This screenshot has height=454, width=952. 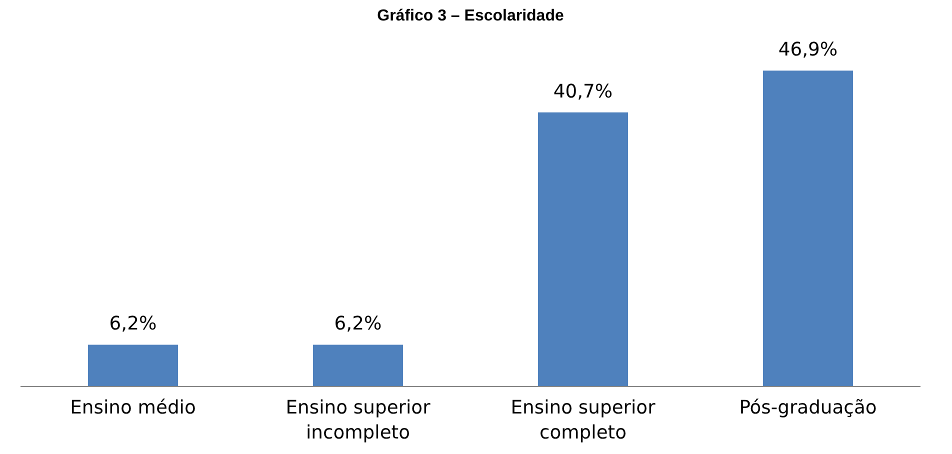 I want to click on chart-title: Gráfico 3 – Escolaridade, so click(x=470, y=16).